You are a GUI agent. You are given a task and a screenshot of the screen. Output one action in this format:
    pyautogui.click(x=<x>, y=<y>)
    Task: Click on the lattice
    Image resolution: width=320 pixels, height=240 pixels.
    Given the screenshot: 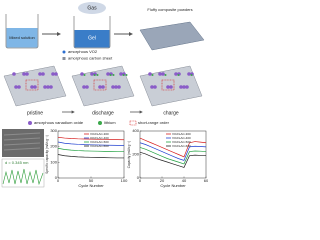 What is the action you would take?
    pyautogui.click(x=22, y=141)
    